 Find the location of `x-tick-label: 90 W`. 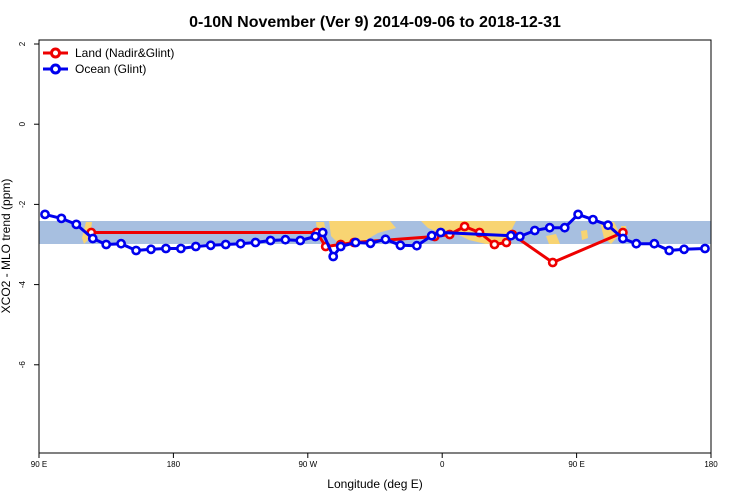

x-tick-label: 90 W is located at coordinates (307, 464).